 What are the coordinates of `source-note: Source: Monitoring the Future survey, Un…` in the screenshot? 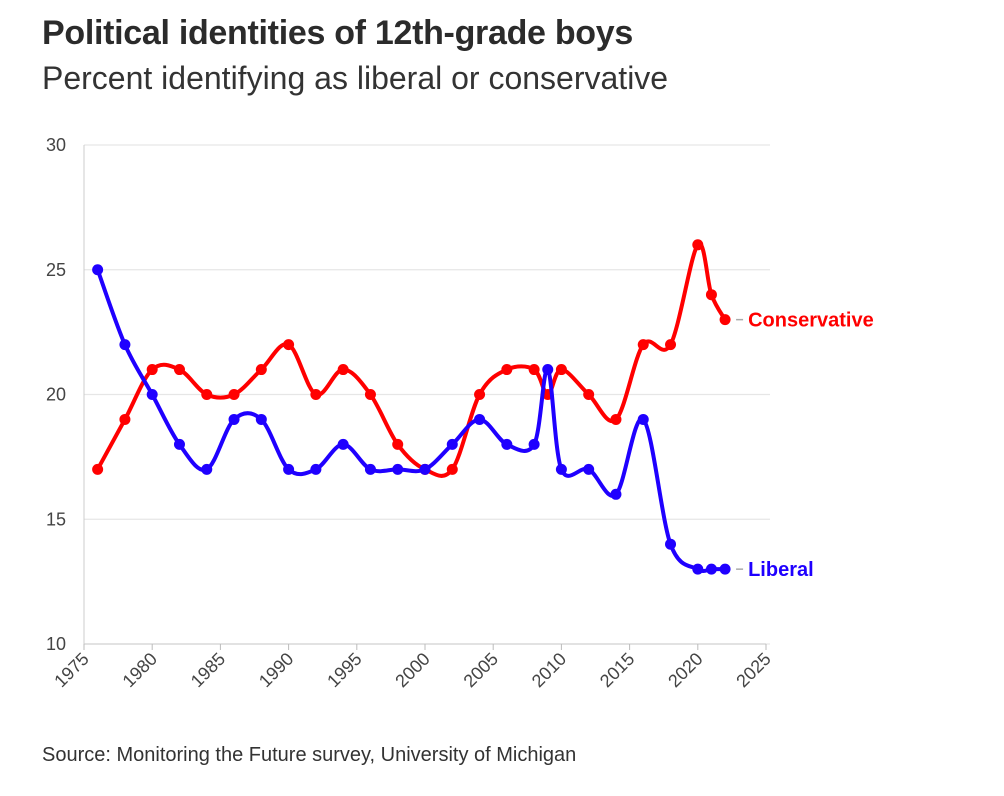 It's located at (309, 755).